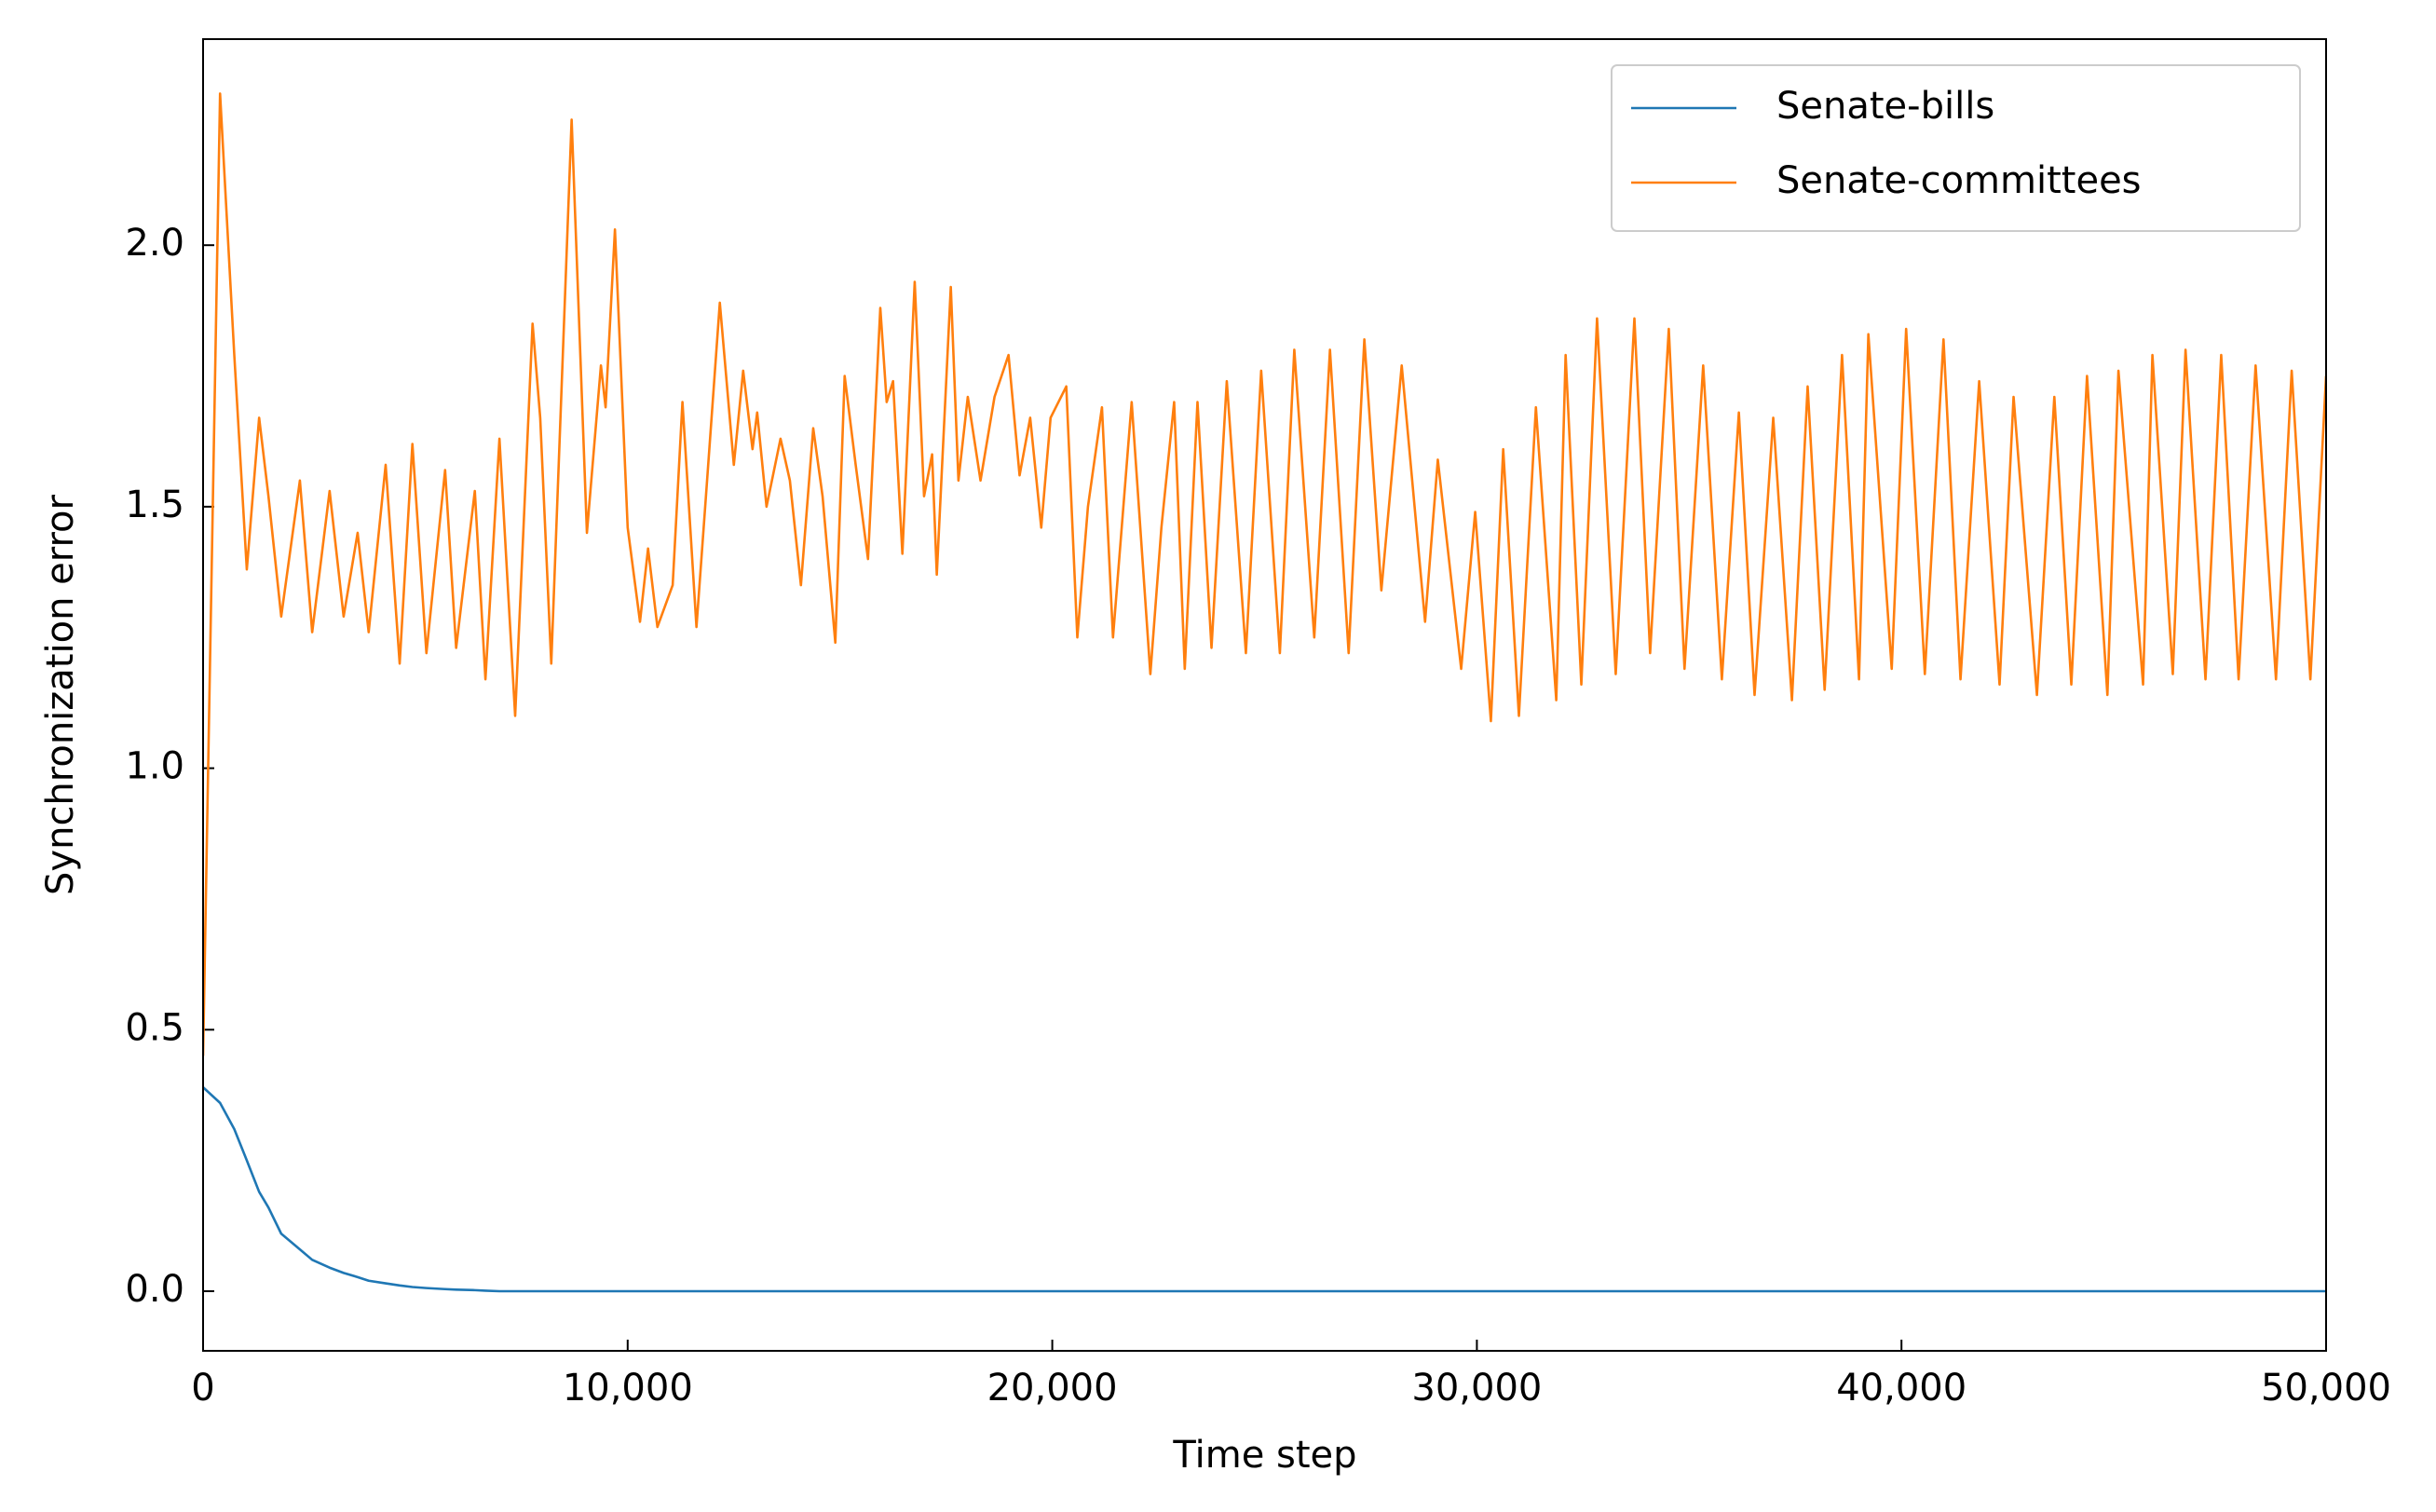  I want to click on legend-box, so click(1956, 148).